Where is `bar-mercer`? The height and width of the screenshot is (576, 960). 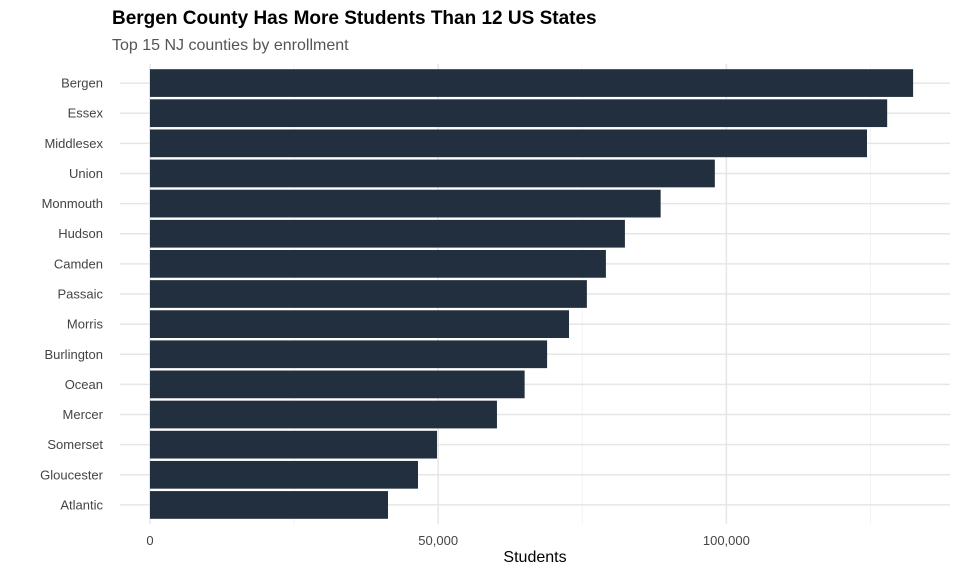
bar-mercer is located at coordinates (323, 414).